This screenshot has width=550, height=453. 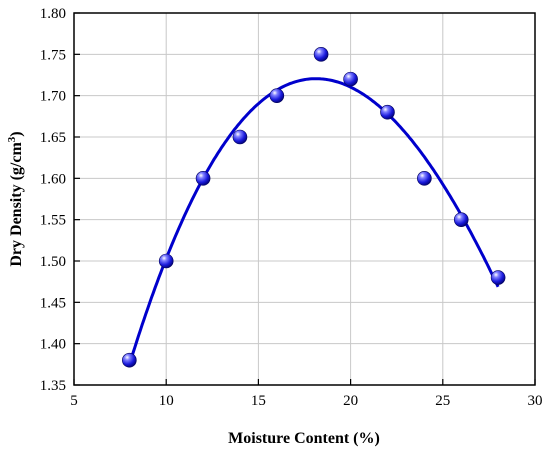 I want to click on x-tick-label: 10, so click(x=166, y=401).